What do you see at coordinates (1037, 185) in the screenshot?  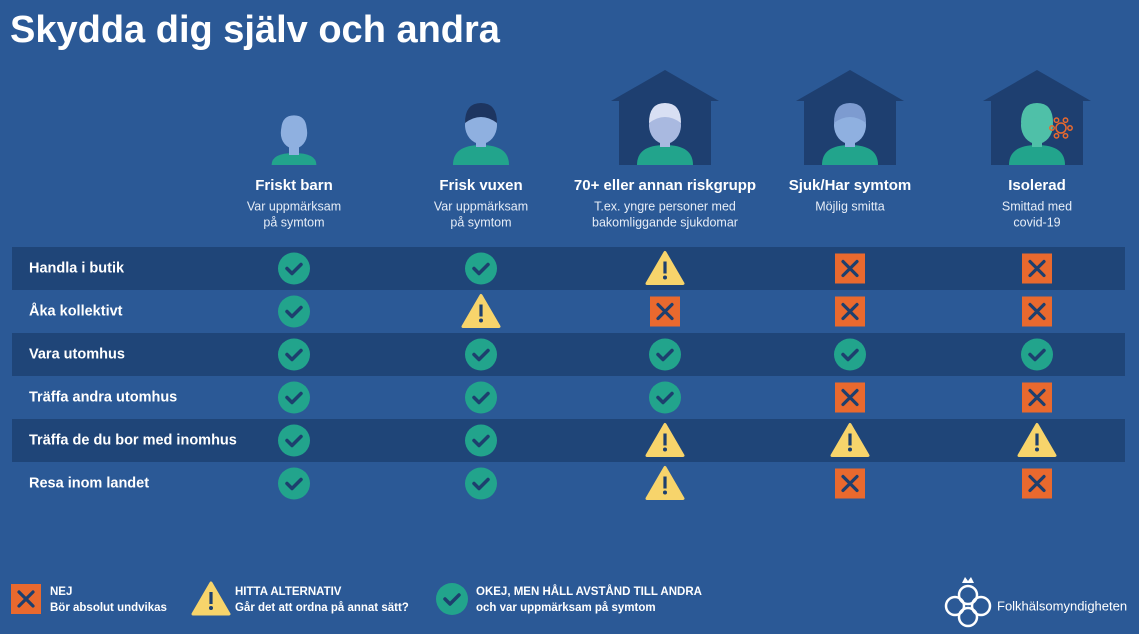 I see `column-name: Isolerad` at bounding box center [1037, 185].